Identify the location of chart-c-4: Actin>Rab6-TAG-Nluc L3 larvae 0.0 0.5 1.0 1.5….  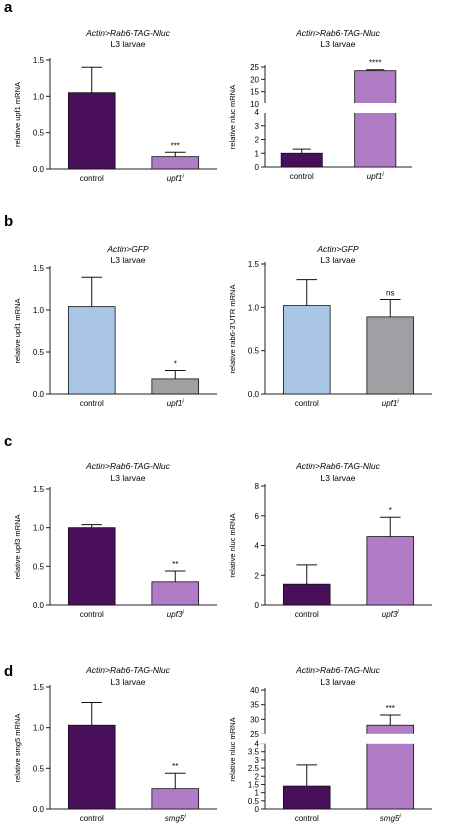
(115, 540).